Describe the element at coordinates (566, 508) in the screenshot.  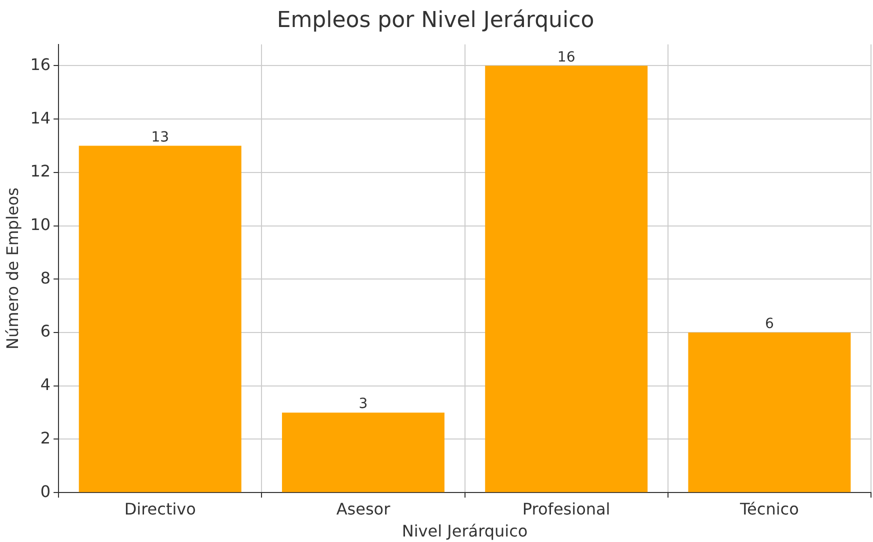
I see `x-tick-label: Profesional` at that location.